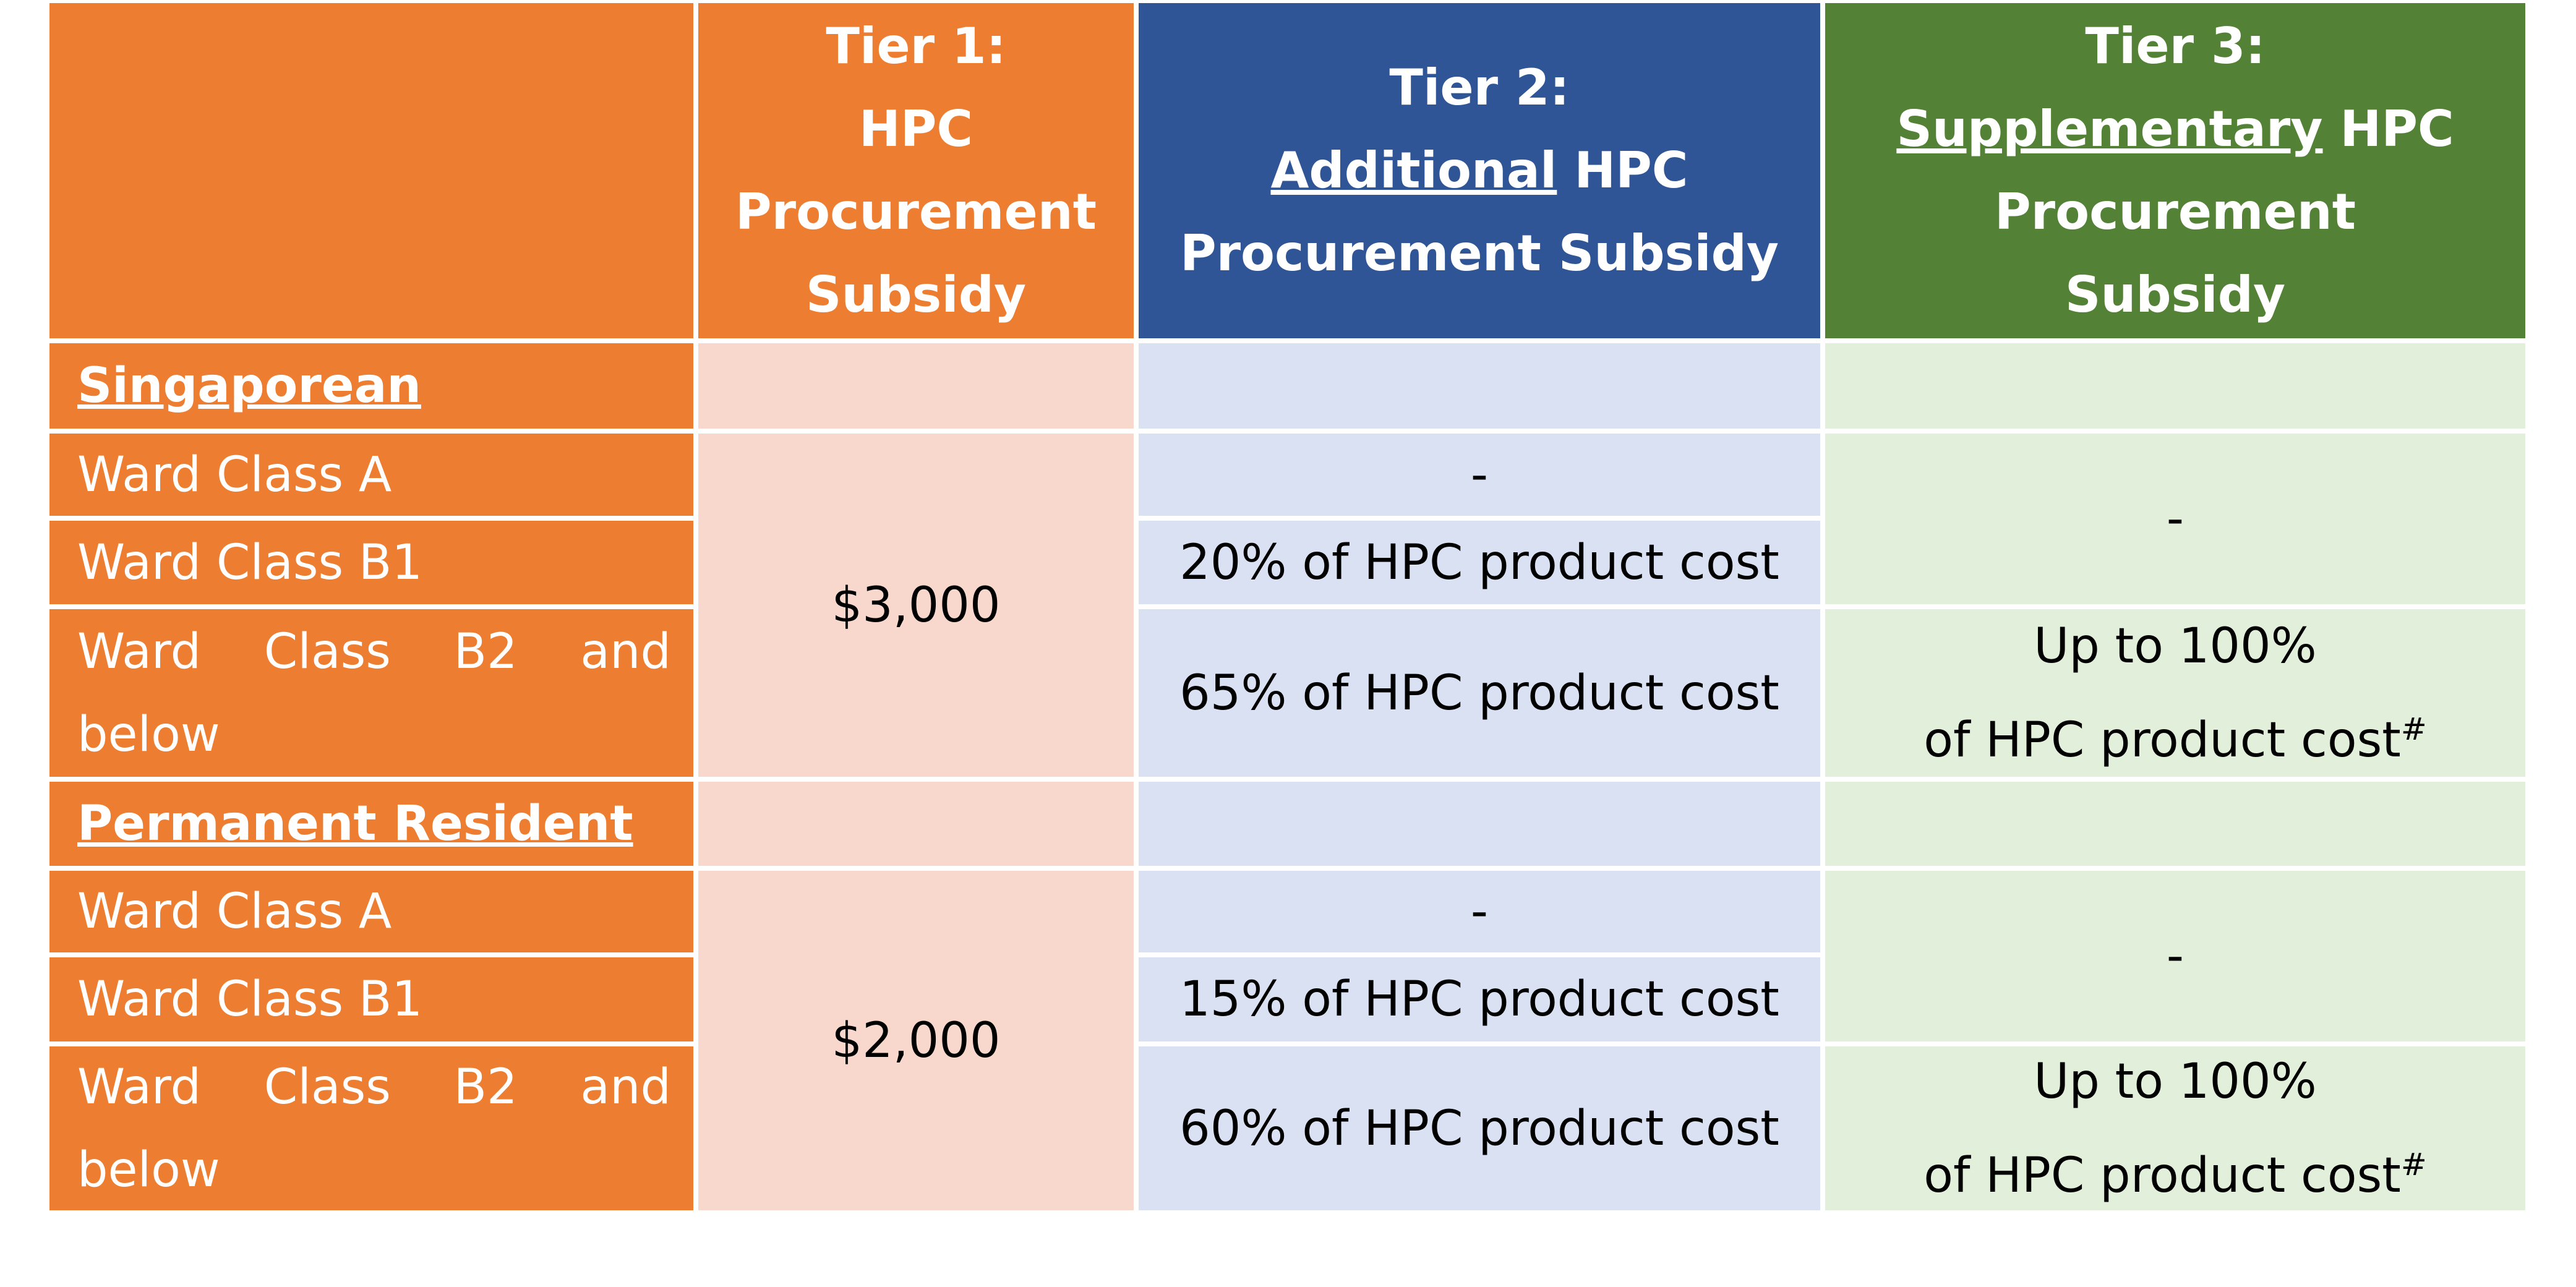 The height and width of the screenshot is (1287, 2576). Describe the element at coordinates (371, 170) in the screenshot. I see `header-blank` at that location.